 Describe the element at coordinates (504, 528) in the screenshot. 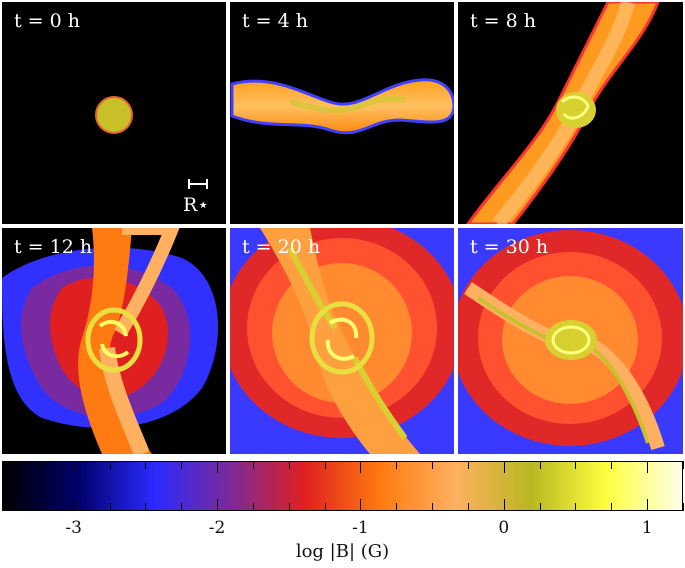

I see `colorbar-tick-label: 0` at that location.